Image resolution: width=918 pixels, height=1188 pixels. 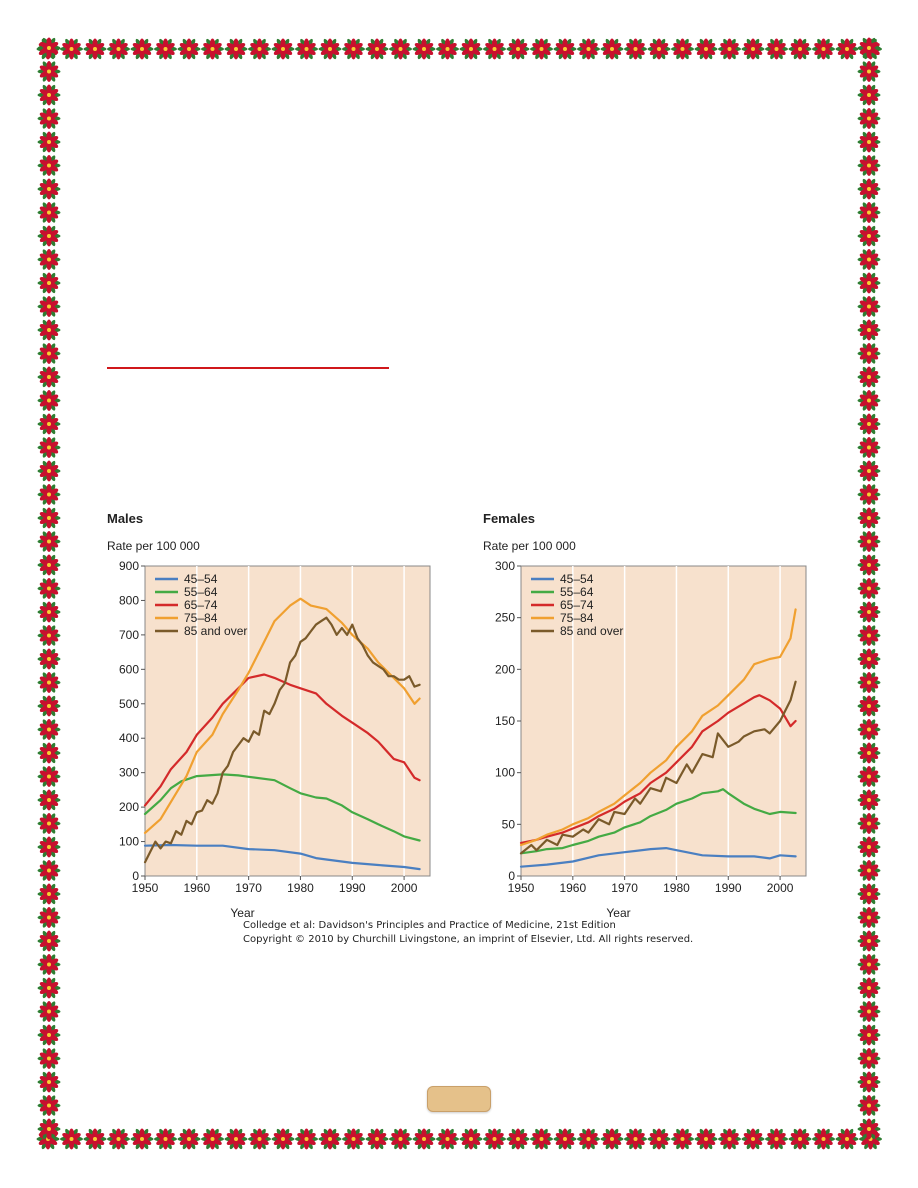 What do you see at coordinates (129, 738) in the screenshot?
I see `males-y-tick-label: 400` at bounding box center [129, 738].